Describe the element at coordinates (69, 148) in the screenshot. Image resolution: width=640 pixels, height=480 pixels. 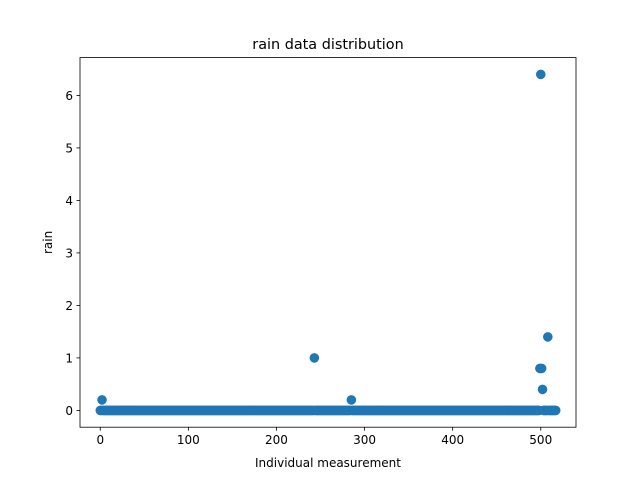
I see `y-tick-label: 5` at that location.